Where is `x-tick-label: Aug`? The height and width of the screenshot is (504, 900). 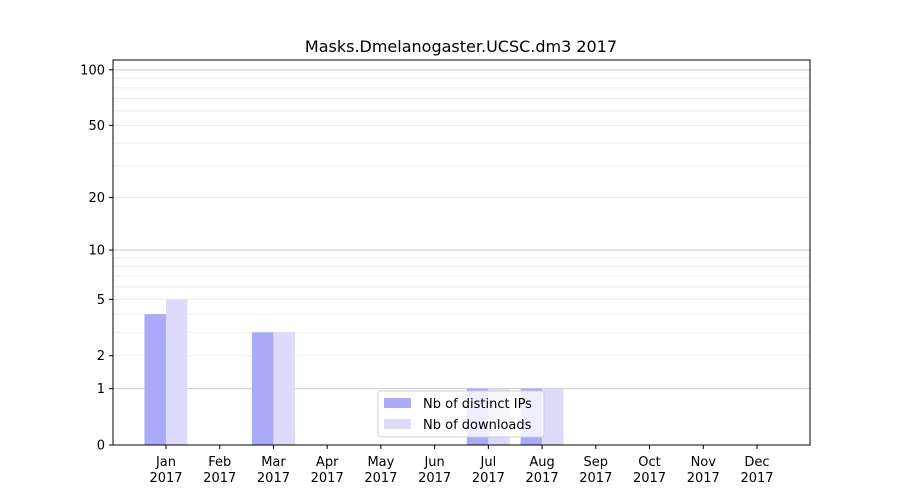 x-tick-label: Aug is located at coordinates (541, 462).